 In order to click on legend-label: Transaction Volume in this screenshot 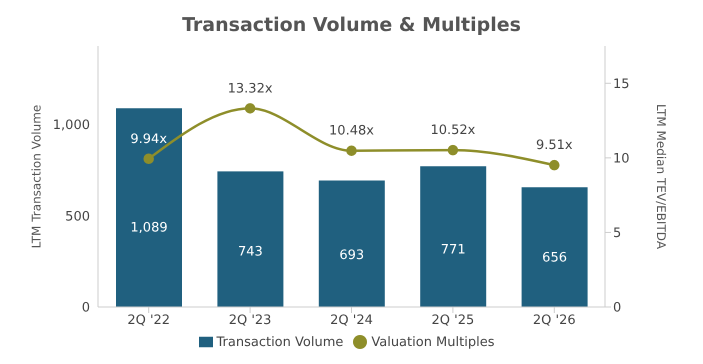, I will do `click(280, 342)`.